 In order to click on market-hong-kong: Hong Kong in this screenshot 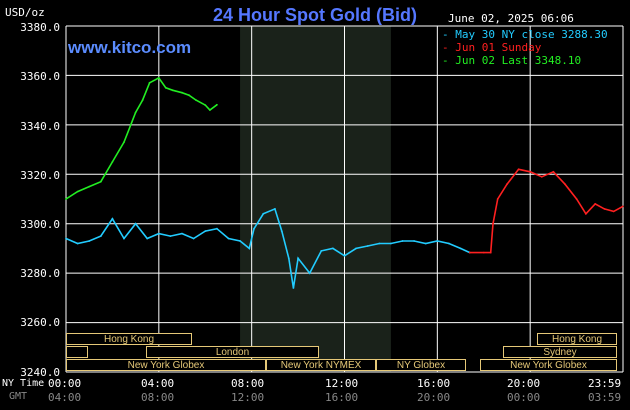, I will do `click(129, 339)`.